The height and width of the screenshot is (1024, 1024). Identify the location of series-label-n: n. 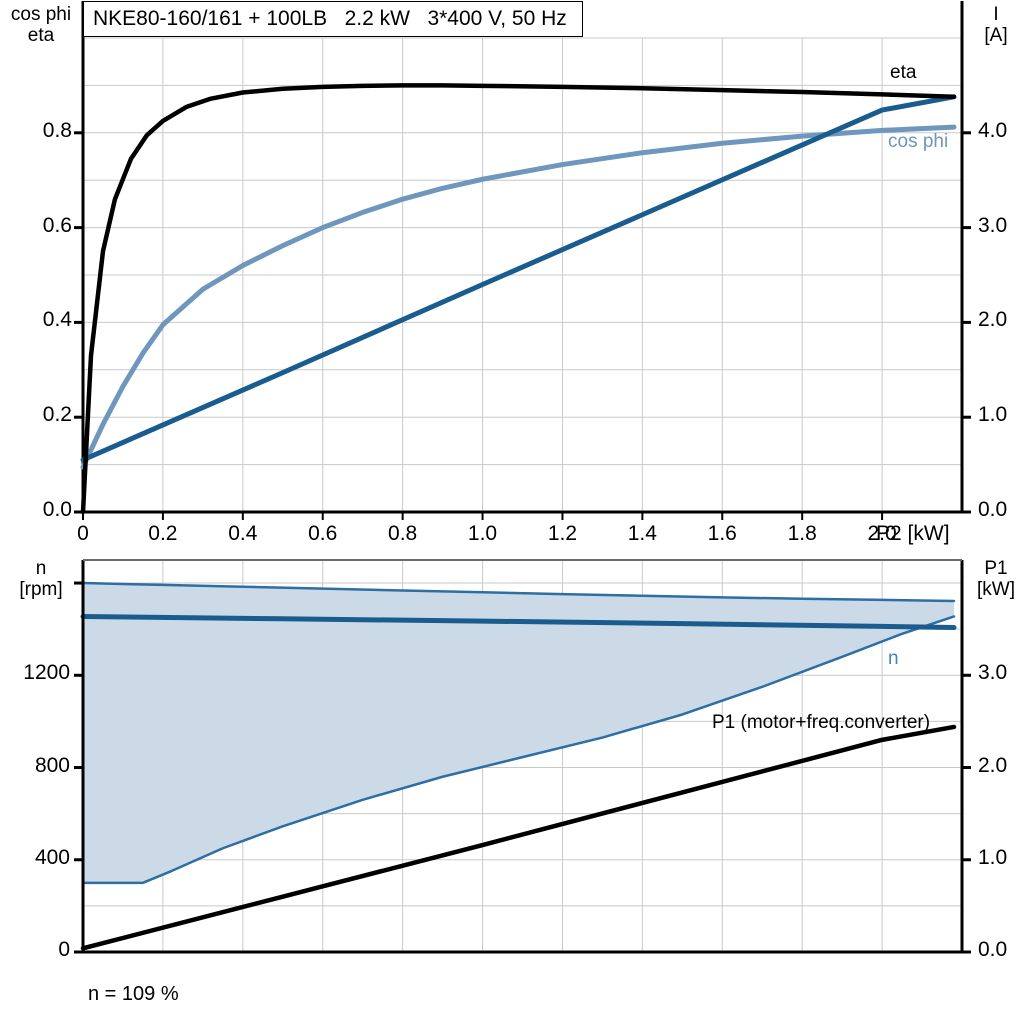
(893, 658).